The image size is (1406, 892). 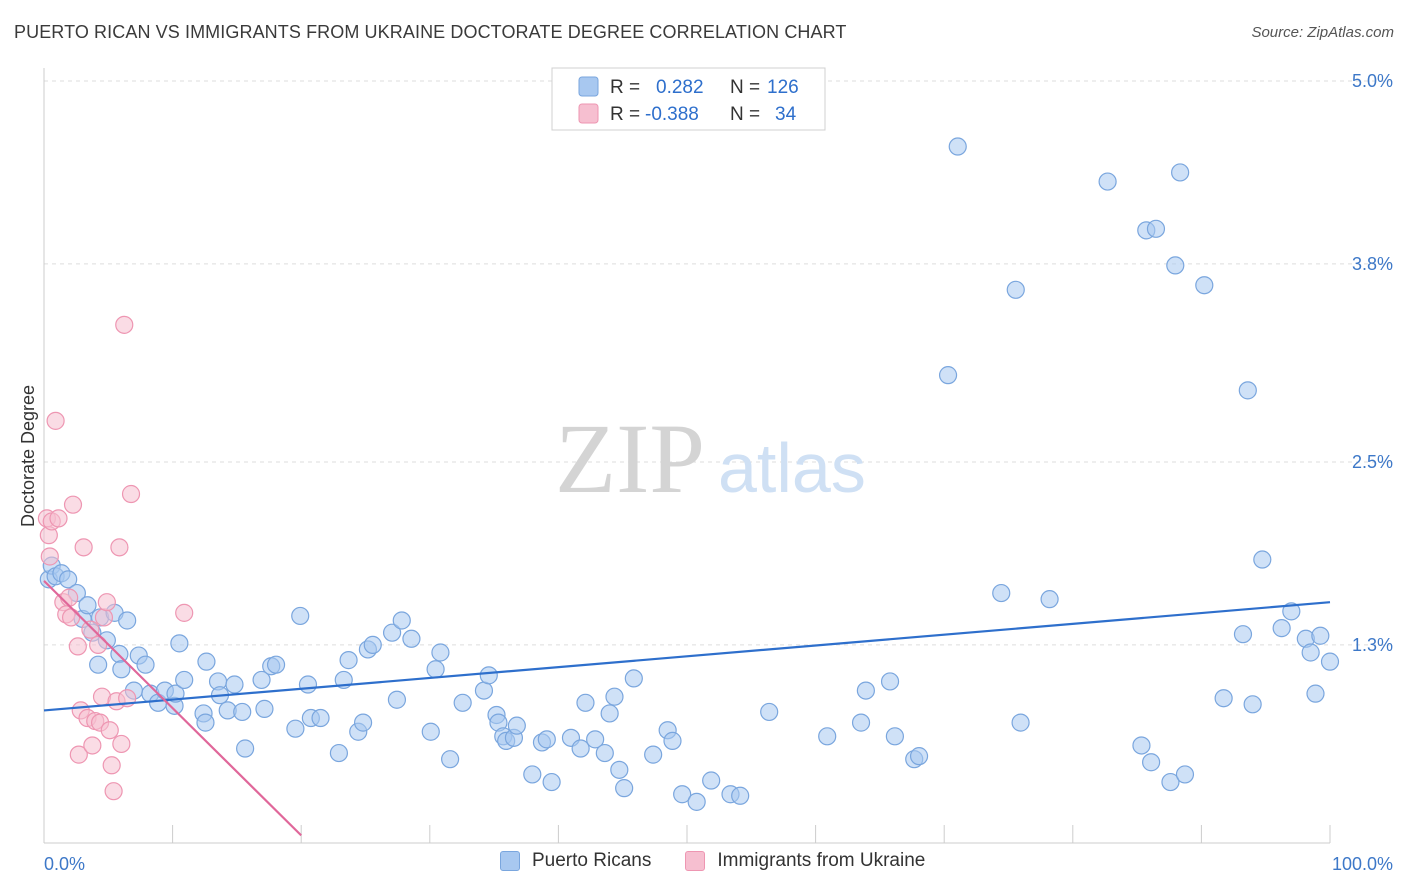 What do you see at coordinates (1372, 264) in the screenshot?
I see `y-tick-label: 3.8%` at bounding box center [1372, 264].